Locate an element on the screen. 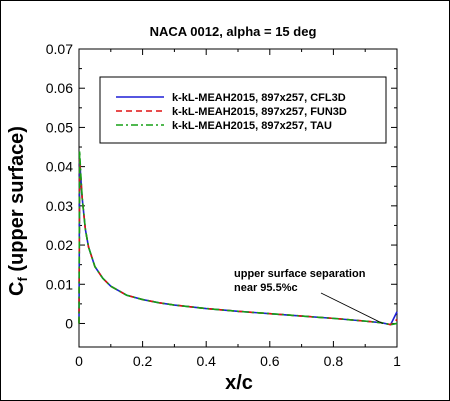 This screenshot has height=401, width=450. annotation-text: upper surface separation is located at coordinates (300, 274).